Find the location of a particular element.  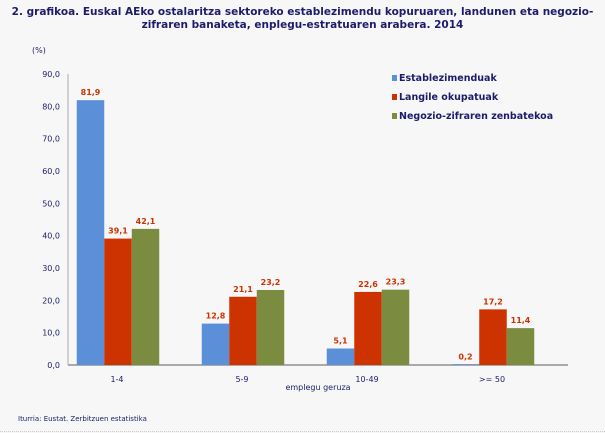

data-label: 0,2 is located at coordinates (465, 356).